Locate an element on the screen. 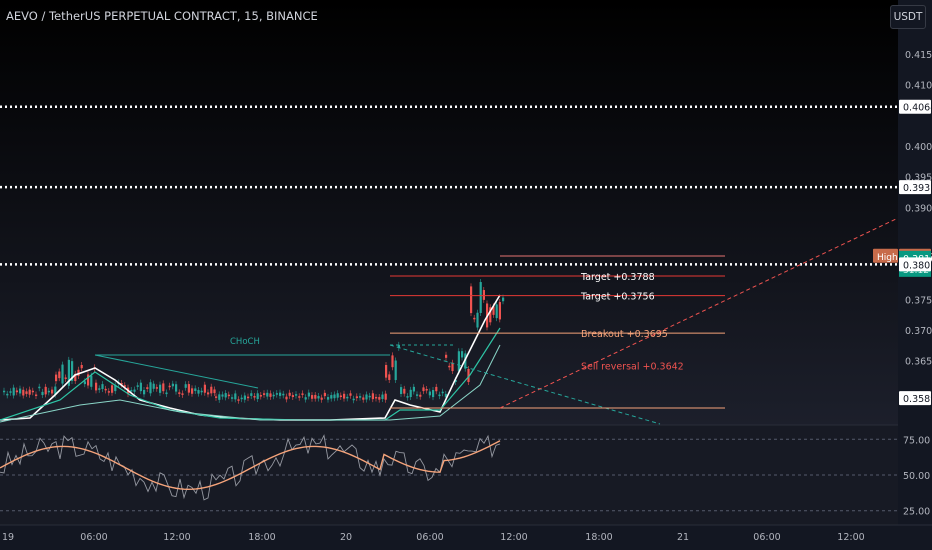  oscillator-tick-label: 75.00 is located at coordinates (916, 440).